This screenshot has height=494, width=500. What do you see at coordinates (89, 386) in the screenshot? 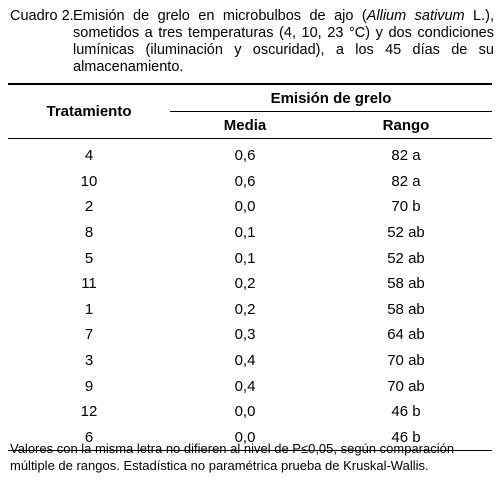
I see `table-cell: 9` at bounding box center [89, 386].